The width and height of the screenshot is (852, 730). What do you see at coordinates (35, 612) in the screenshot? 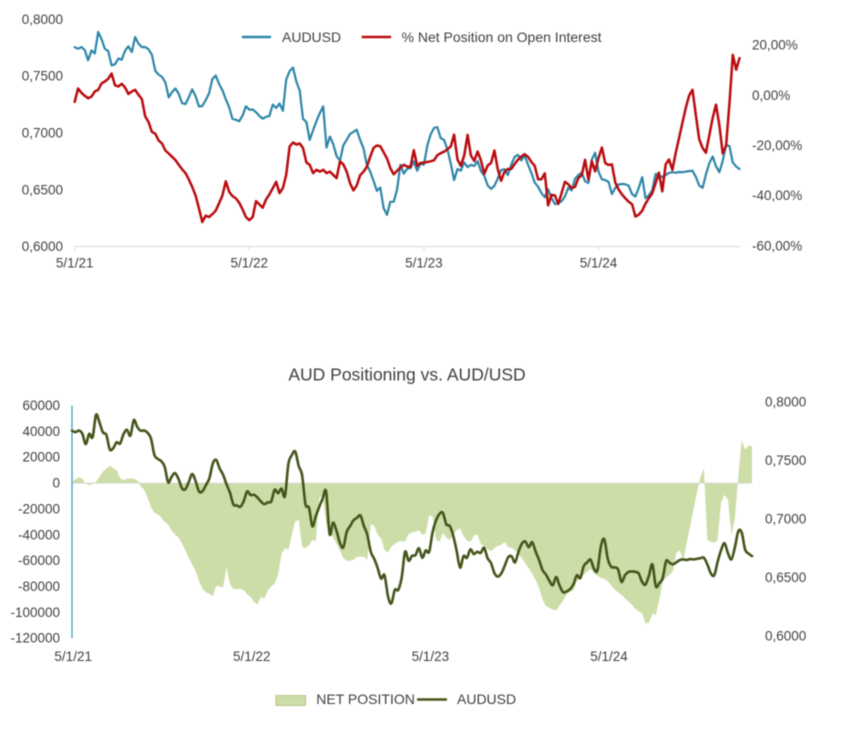
I see `svg-text: -100000` at bounding box center [35, 612].